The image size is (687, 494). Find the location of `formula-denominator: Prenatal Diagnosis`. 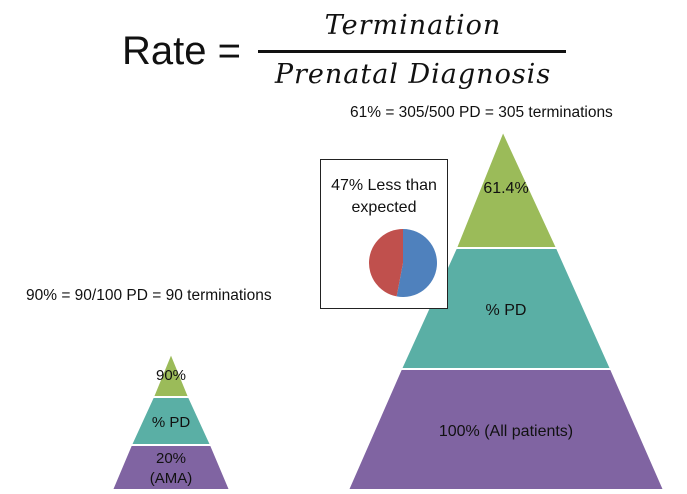

formula-denominator: Prenatal Diagnosis is located at coordinates (413, 74).